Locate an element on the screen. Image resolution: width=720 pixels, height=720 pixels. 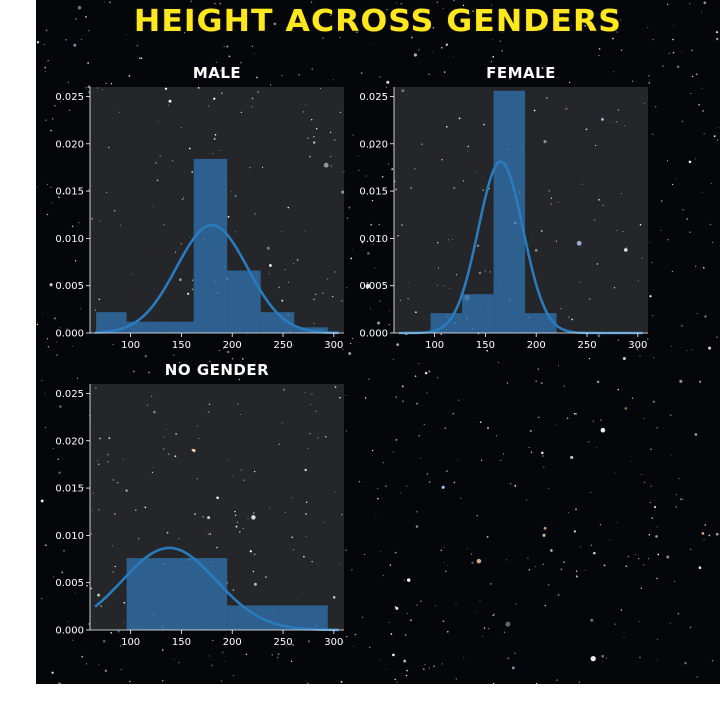
panel-title-female: female is located at coordinates (521, 73).